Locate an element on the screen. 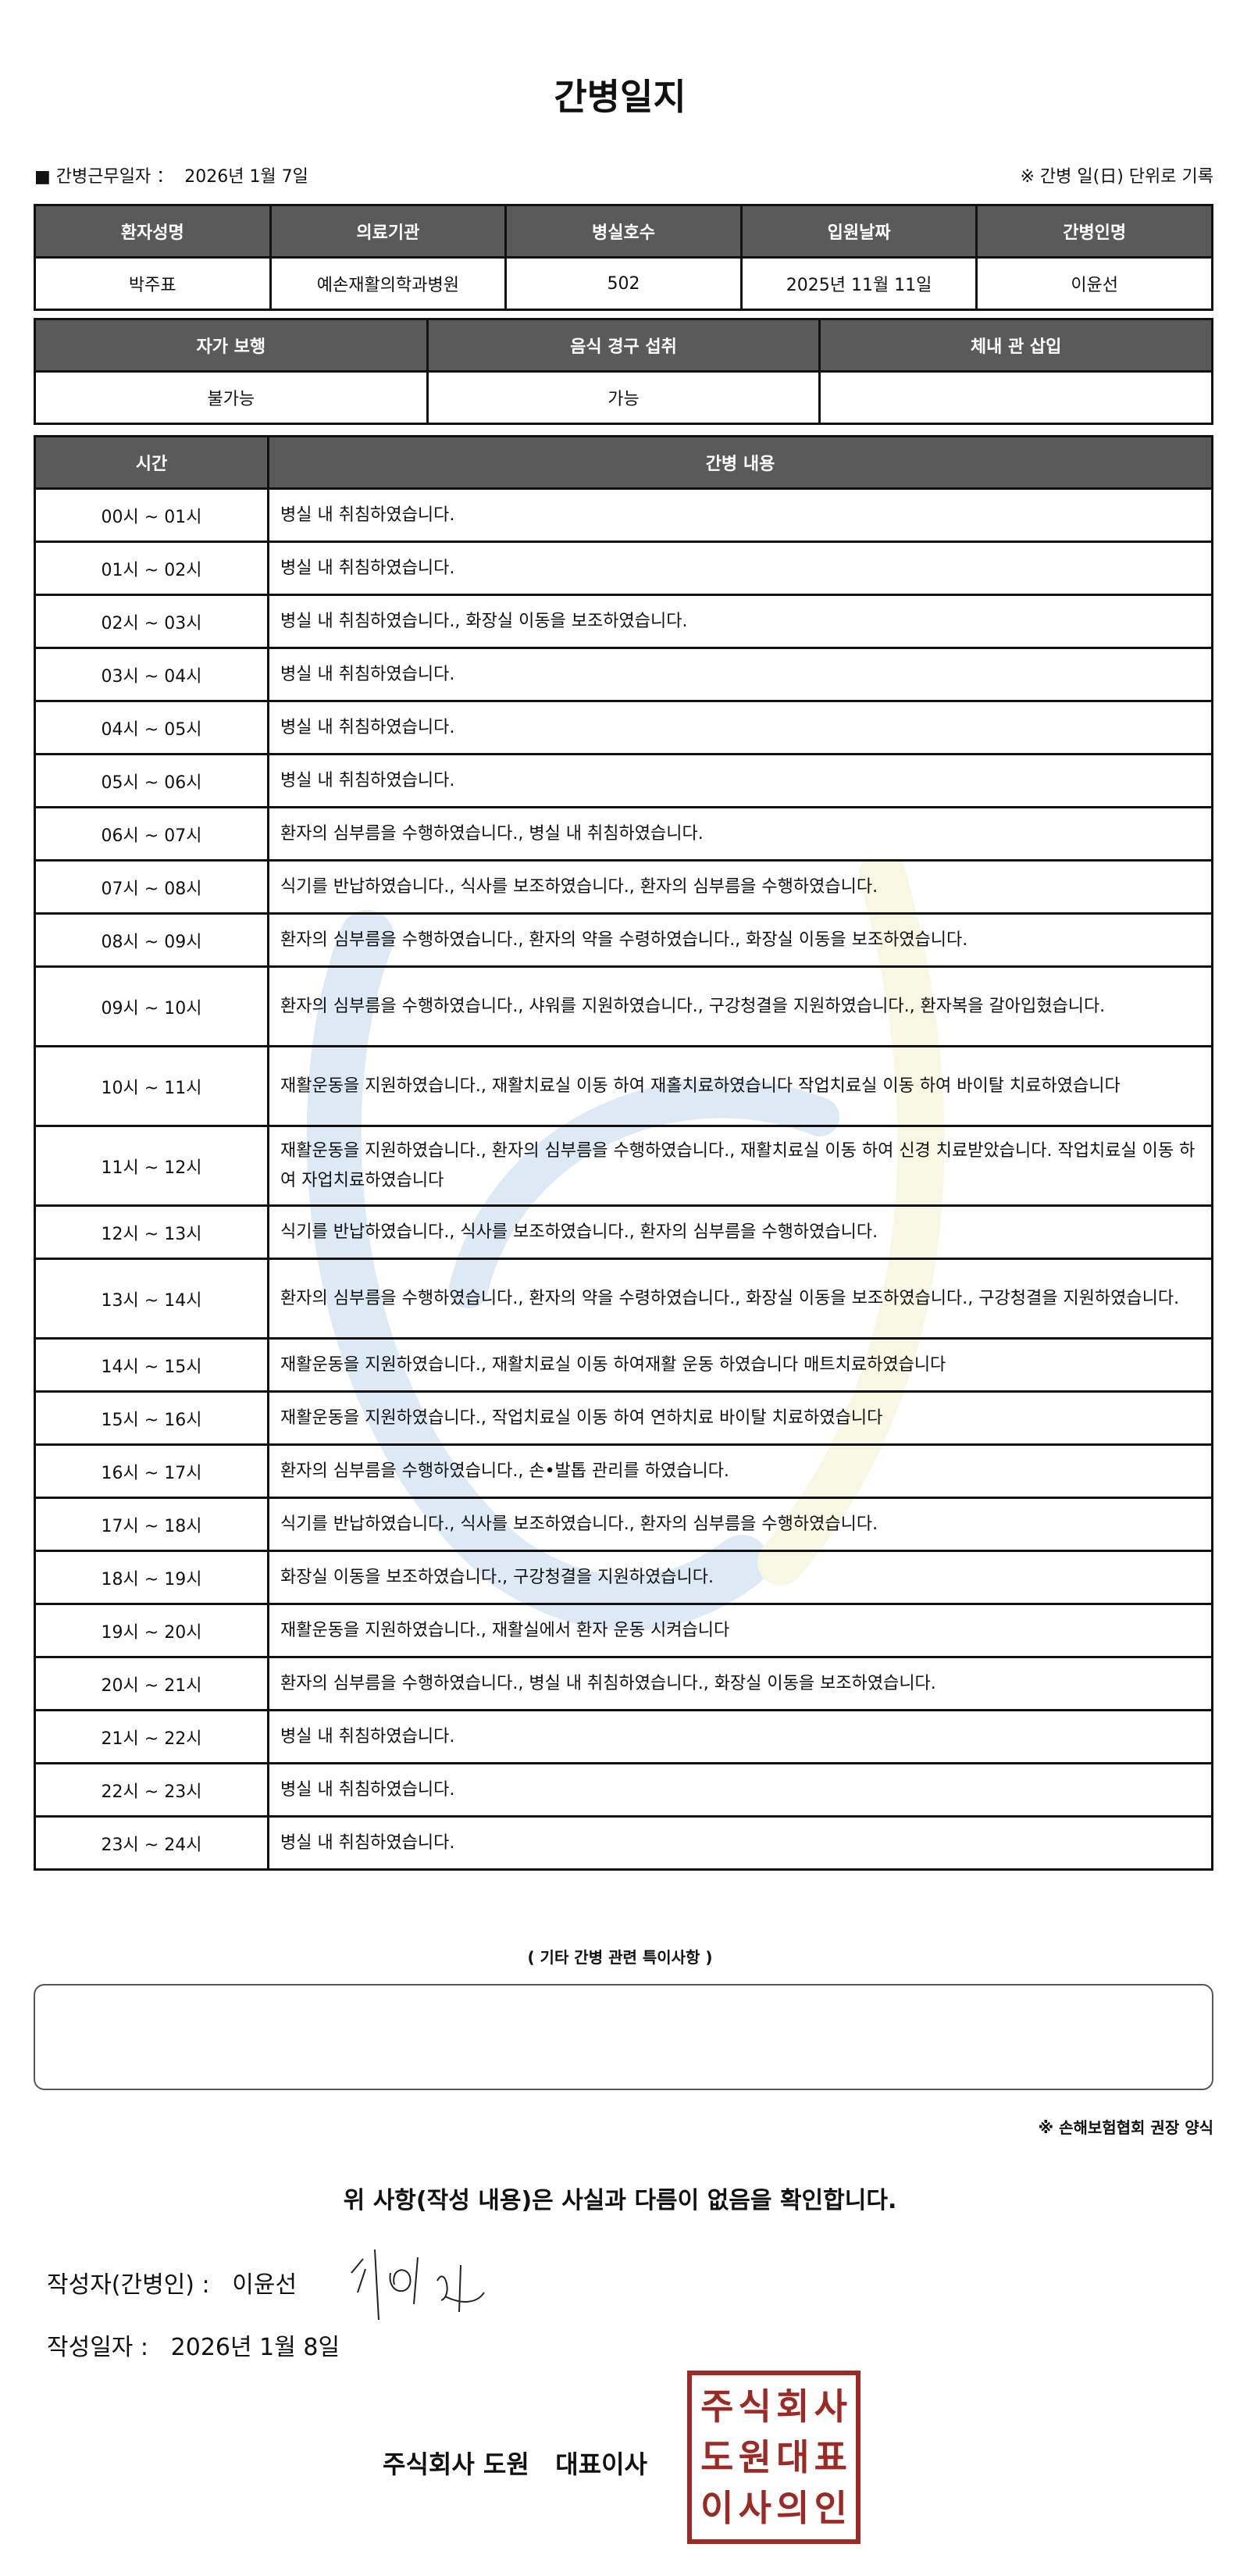  company-representative: 주식회사 도원 대표이사 is located at coordinates (515, 2464).